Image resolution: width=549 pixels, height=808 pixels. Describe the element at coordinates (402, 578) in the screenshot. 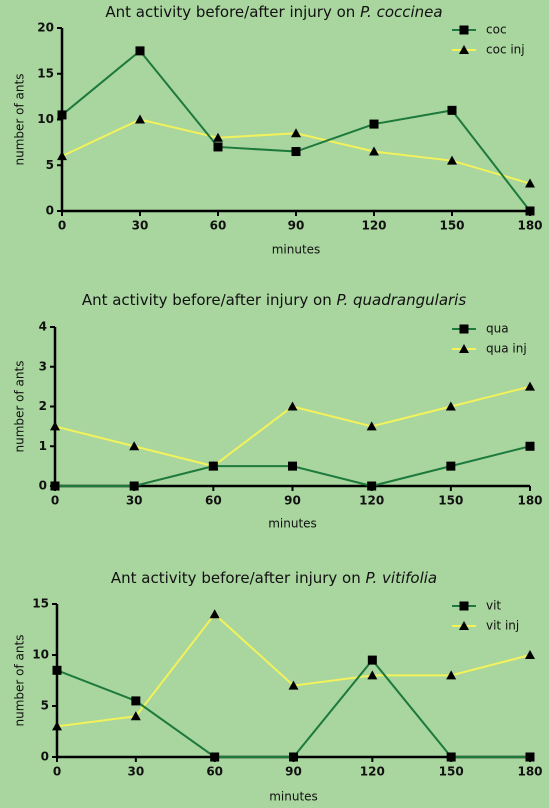

I see `title-italic: P. vitifolia` at that location.